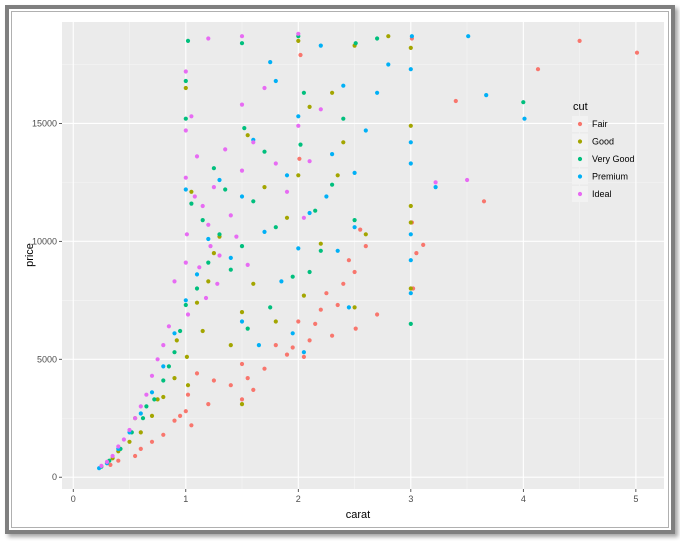 This screenshot has height=541, width=680. Describe the element at coordinates (523, 499) in the screenshot. I see `x-tick-label: 4` at that location.